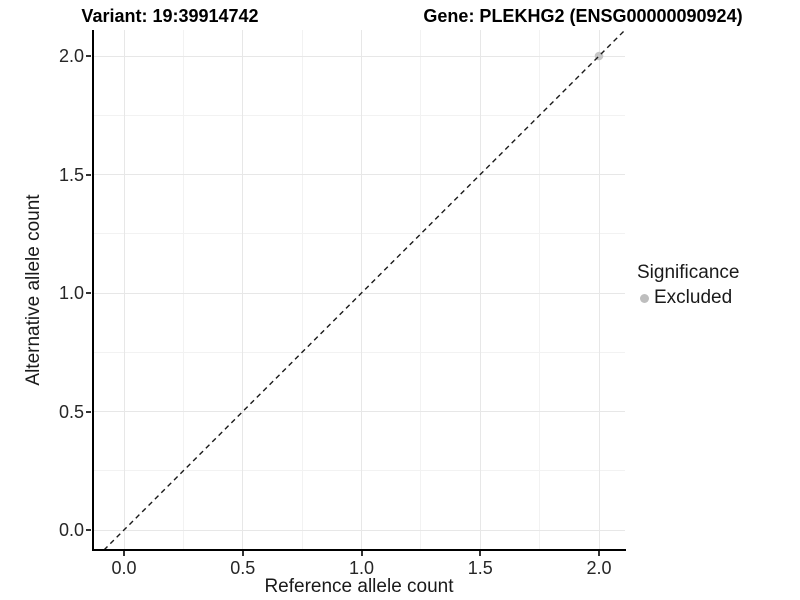 This screenshot has height=600, width=800. Describe the element at coordinates (71, 530) in the screenshot. I see `y-tick-label: 0.0` at that location.